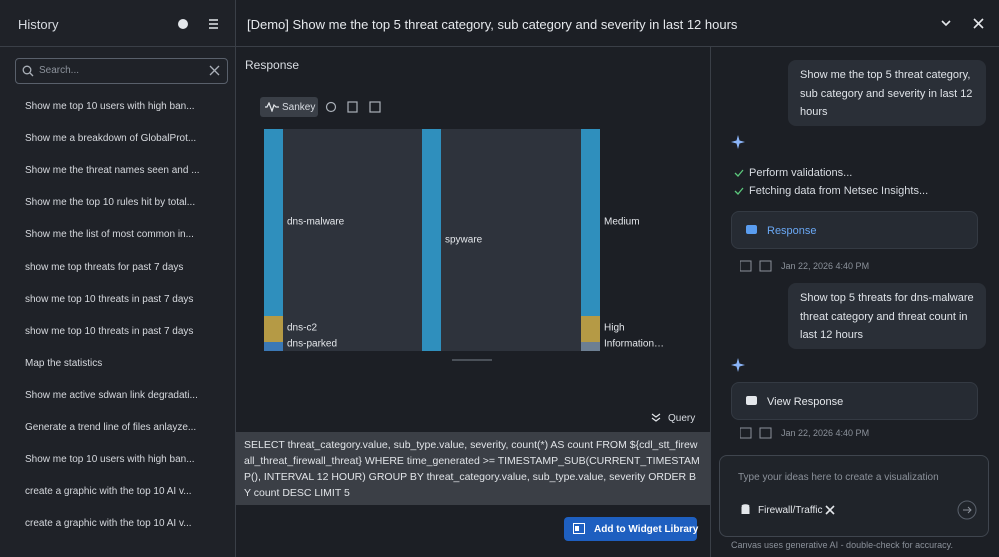 This screenshot has width=999, height=557. I want to click on clear-icon, so click(214, 70).